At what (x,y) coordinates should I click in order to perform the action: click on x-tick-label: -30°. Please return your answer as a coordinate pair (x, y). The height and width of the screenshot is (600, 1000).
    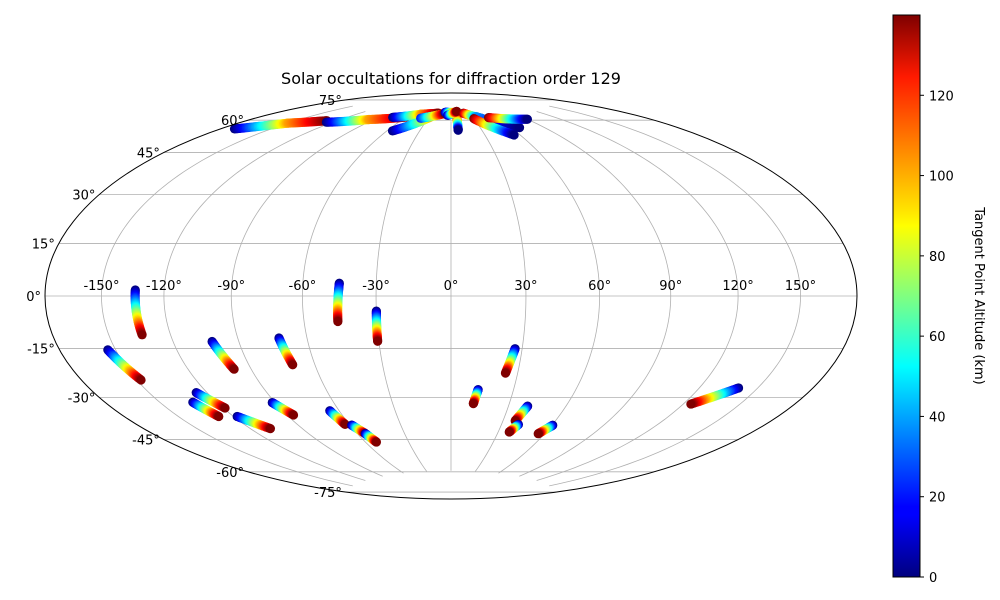
    Looking at the image, I should click on (376, 286).